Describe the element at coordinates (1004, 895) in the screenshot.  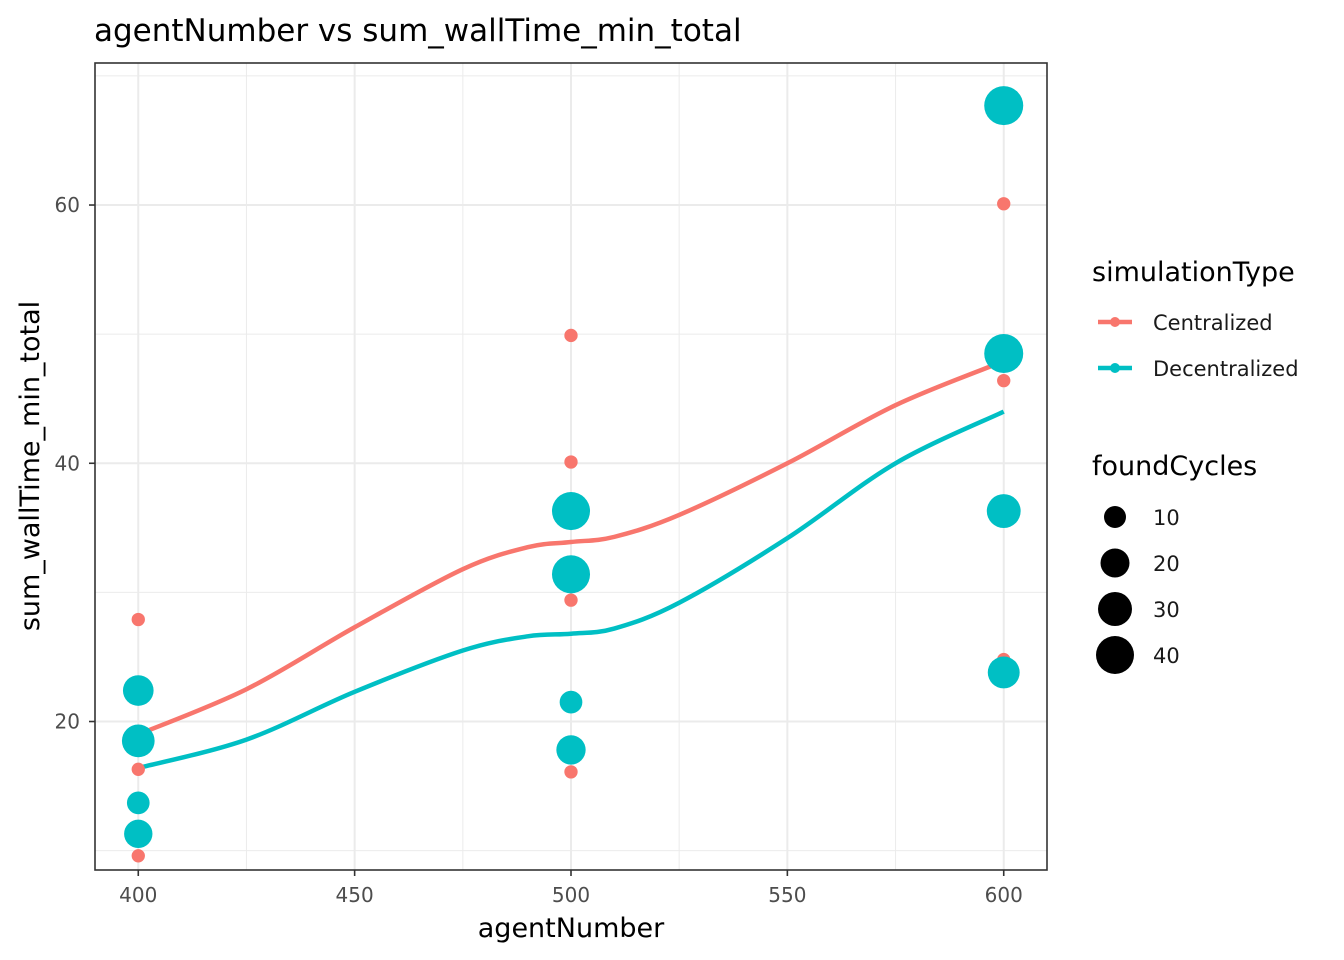
I see `x-tick-label: 600` at that location.